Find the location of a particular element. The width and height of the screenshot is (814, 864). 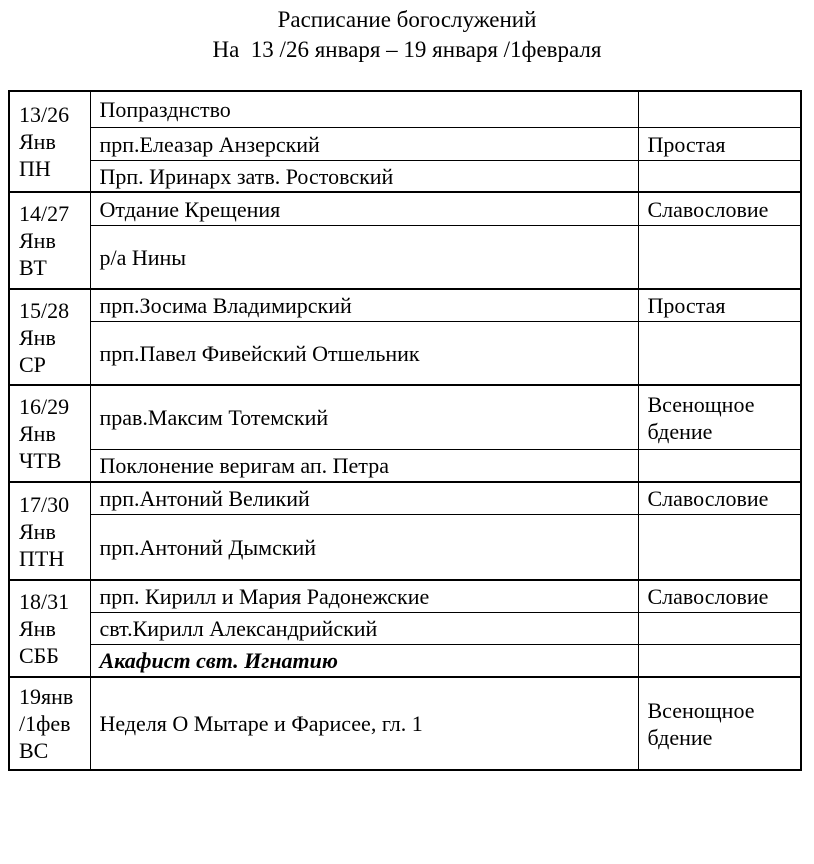

table-row: Акафист свт. Игнатию is located at coordinates (405, 661).